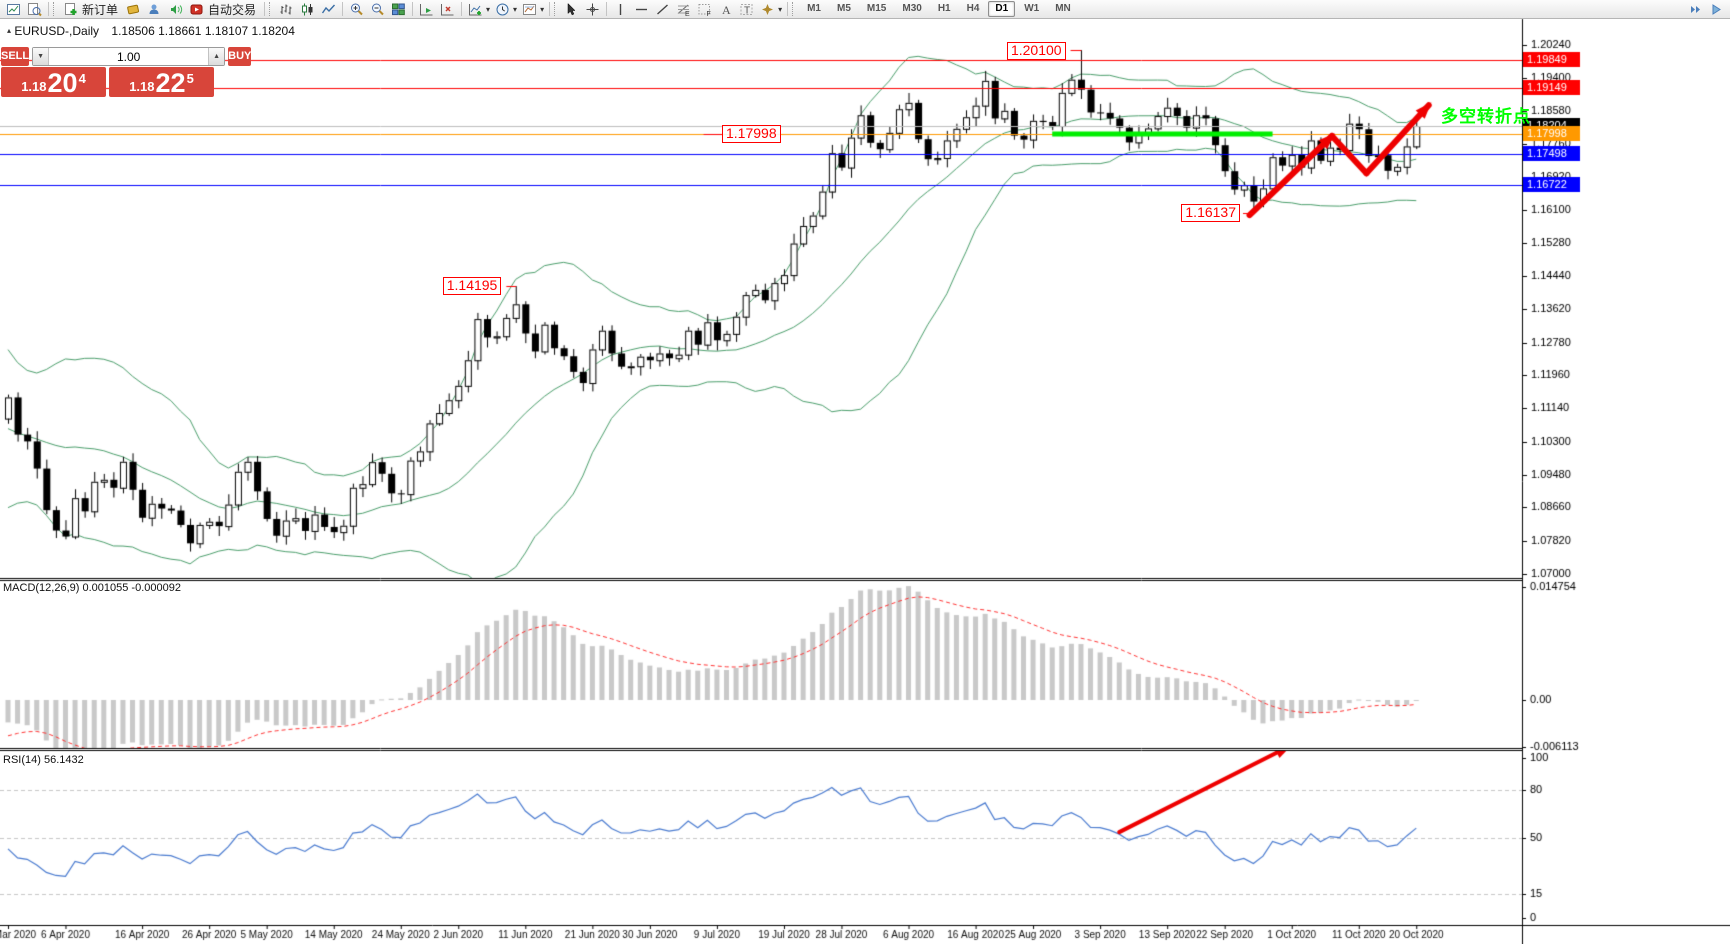 The height and width of the screenshot is (944, 1730). I want to click on timeframe-m30: M30, so click(912, 8).